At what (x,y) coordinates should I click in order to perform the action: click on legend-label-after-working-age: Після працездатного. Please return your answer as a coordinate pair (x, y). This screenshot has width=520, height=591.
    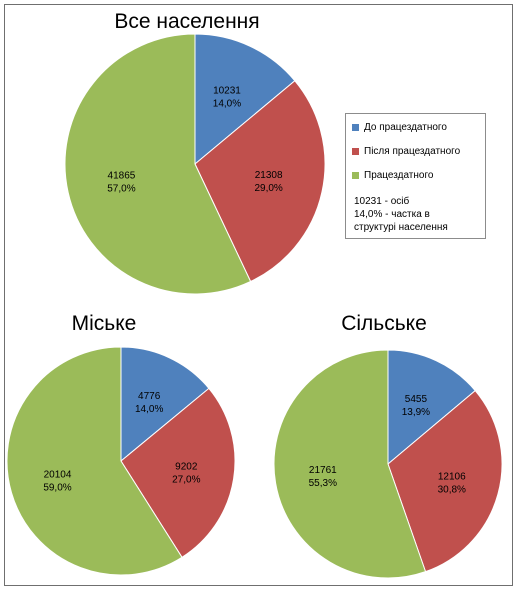
    Looking at the image, I should click on (412, 151).